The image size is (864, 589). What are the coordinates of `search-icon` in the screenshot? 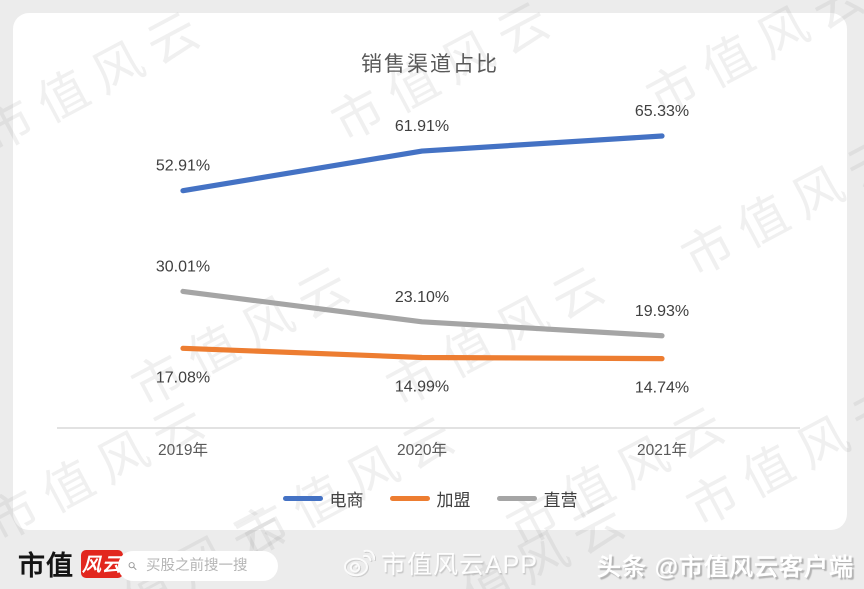 It's located at (132, 566).